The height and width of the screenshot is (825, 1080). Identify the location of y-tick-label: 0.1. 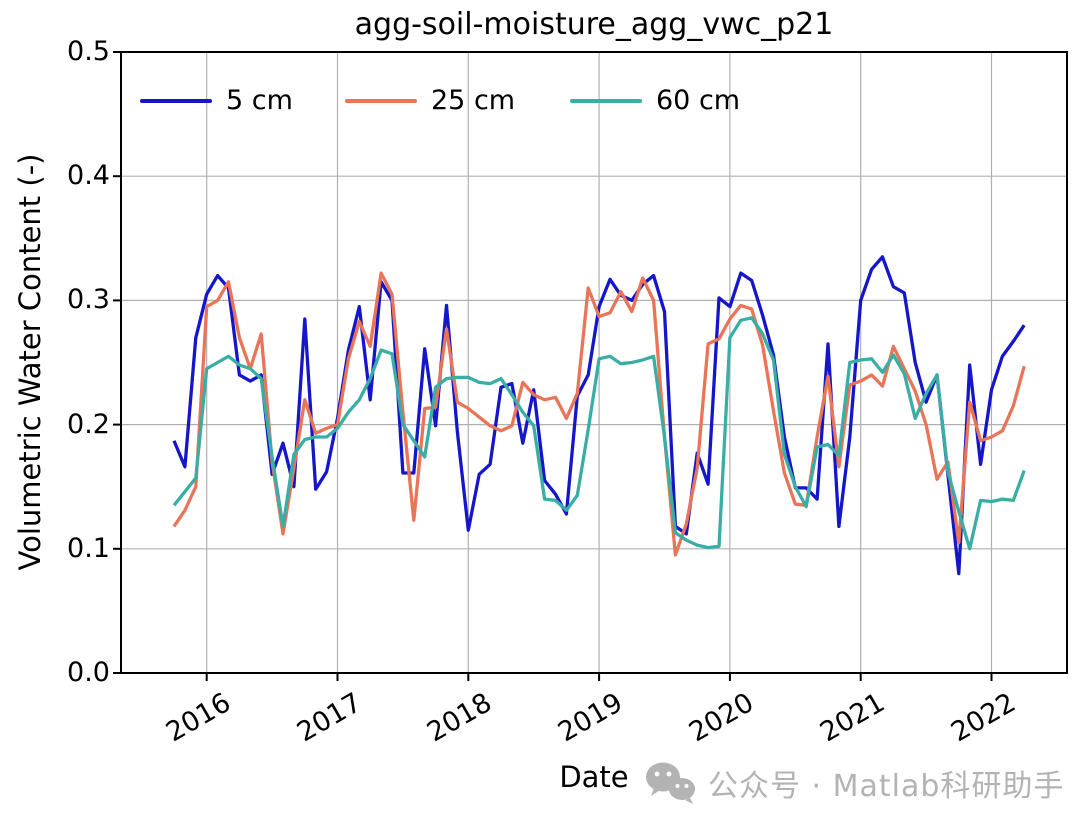
(88, 548).